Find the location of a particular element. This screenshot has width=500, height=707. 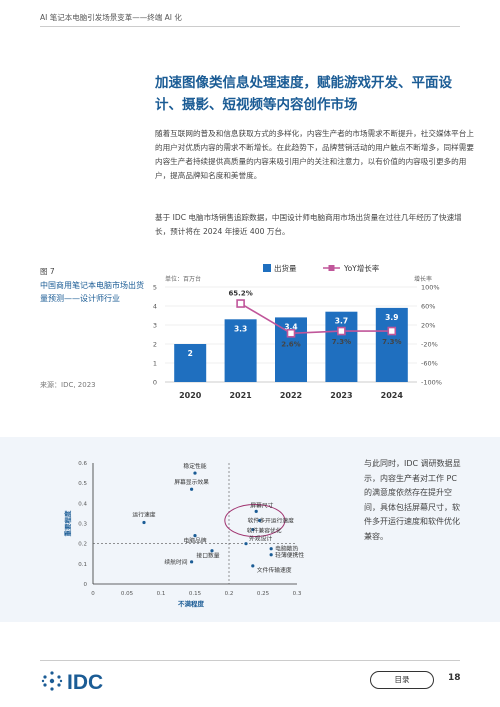

y-tick-label: 1 is located at coordinates (155, 364).